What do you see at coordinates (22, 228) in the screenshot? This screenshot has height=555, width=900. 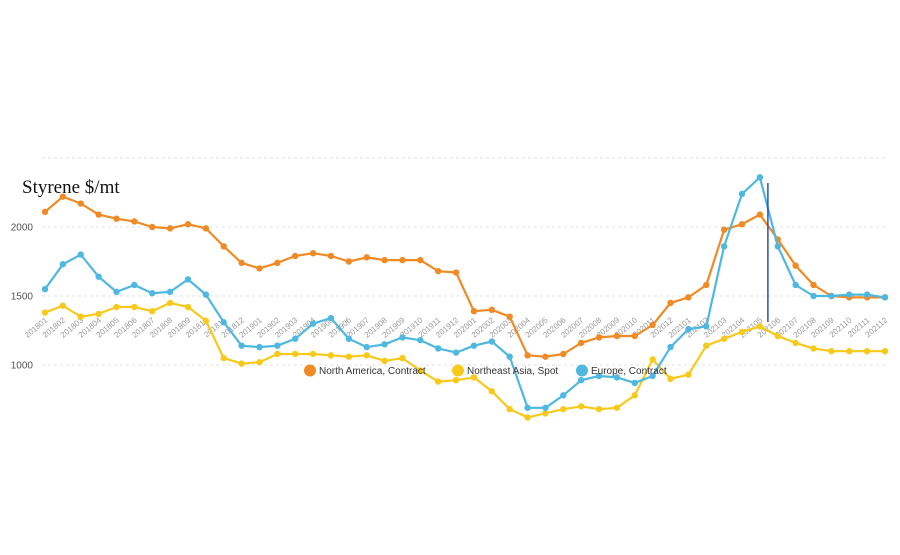 I see `y-tick-label: 2000` at bounding box center [22, 228].